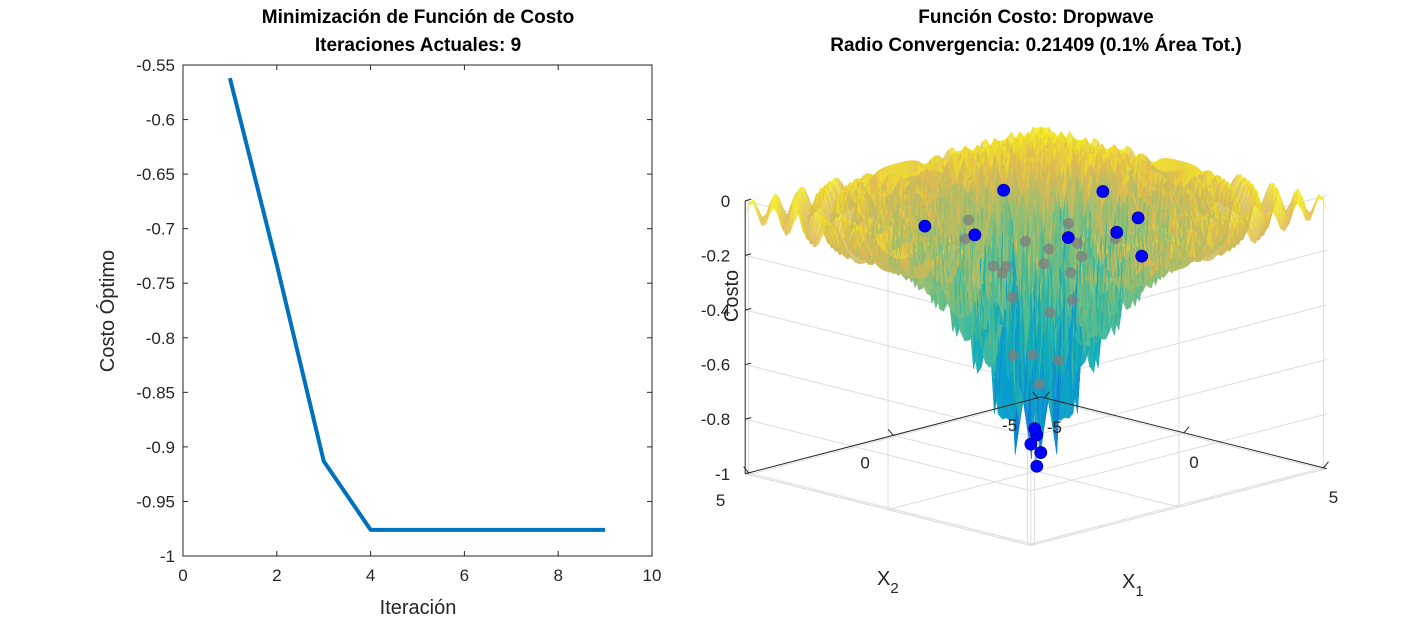 This screenshot has width=1406, height=625. Describe the element at coordinates (107, 311) in the screenshot. I see `chart1-y-label: Costo Óptimo` at that location.